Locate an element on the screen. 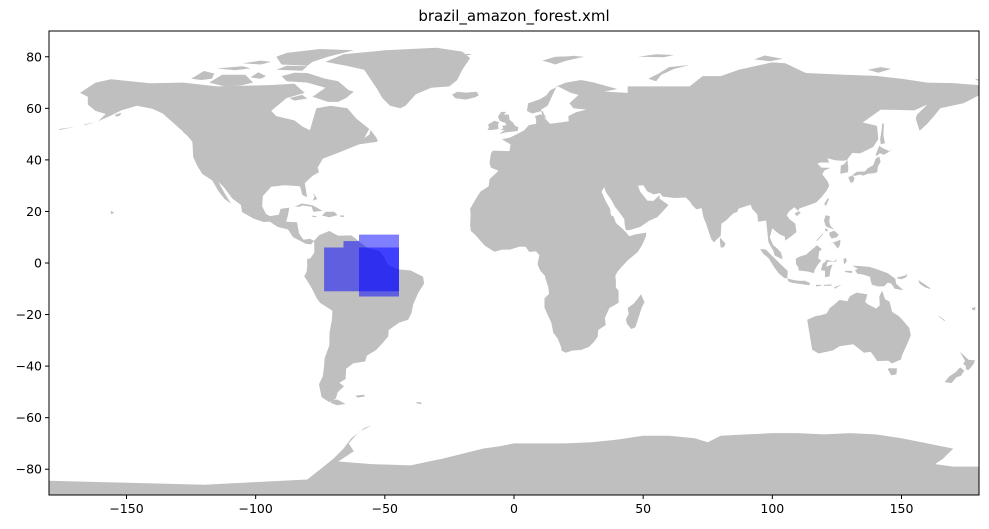 This screenshot has height=529, width=989. landmass-sri-lanka is located at coordinates (722, 242).